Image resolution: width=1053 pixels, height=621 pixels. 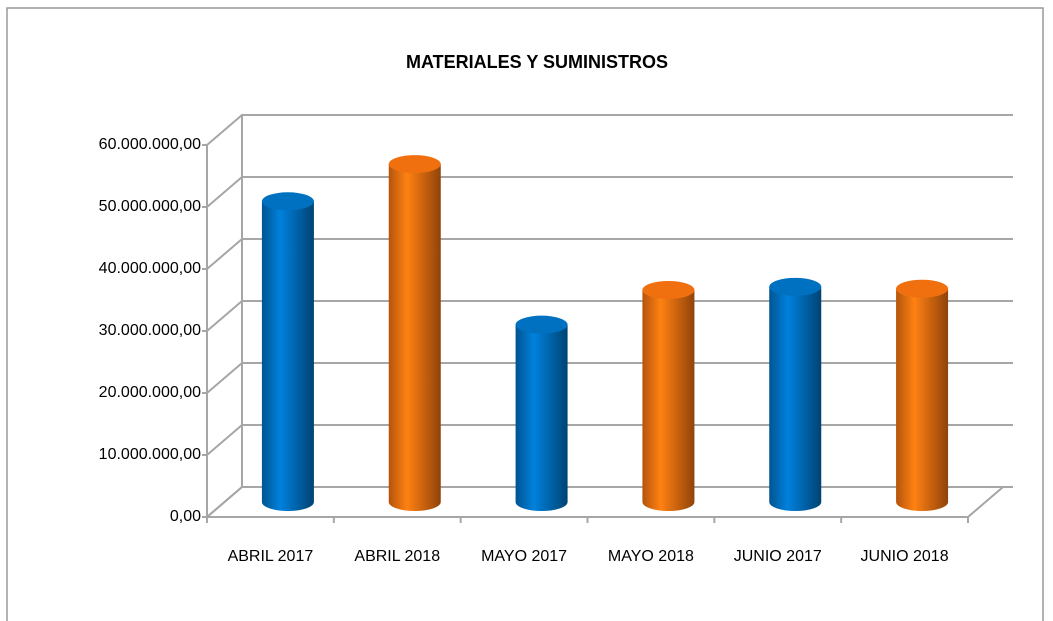 I want to click on x-tick-label: MAYO 2017, so click(x=524, y=556).